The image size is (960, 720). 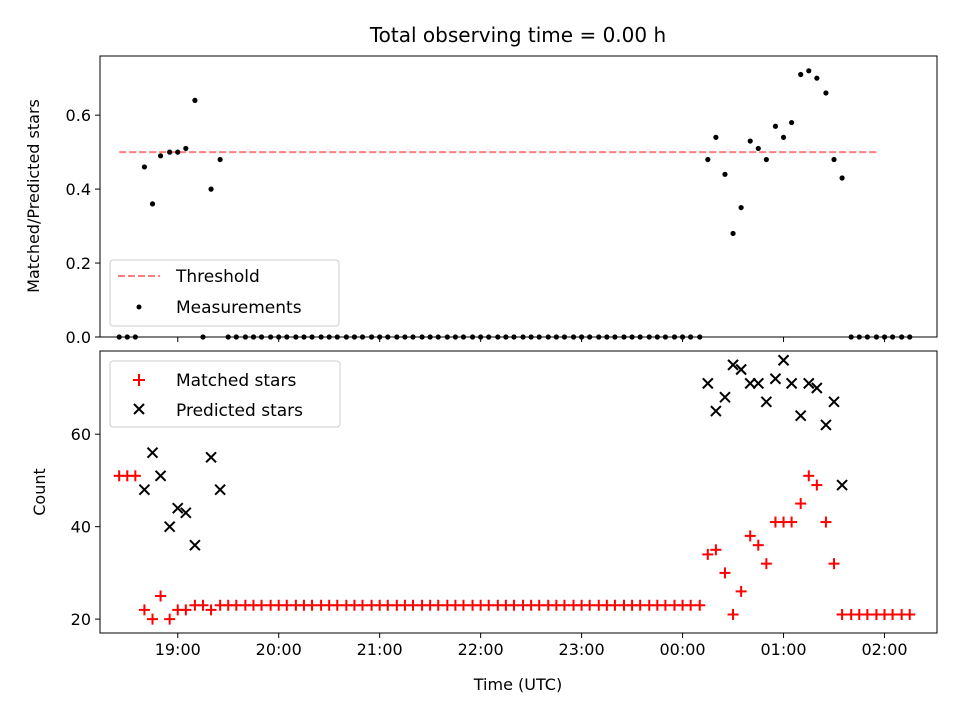 What do you see at coordinates (236, 381) in the screenshot?
I see `legend-matched-label: Matched stars` at bounding box center [236, 381].